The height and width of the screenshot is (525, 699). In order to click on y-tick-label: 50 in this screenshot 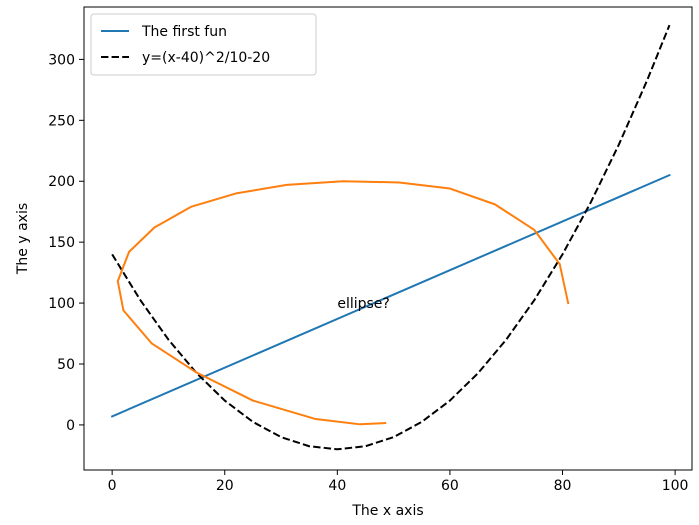, I will do `click(66, 365)`.